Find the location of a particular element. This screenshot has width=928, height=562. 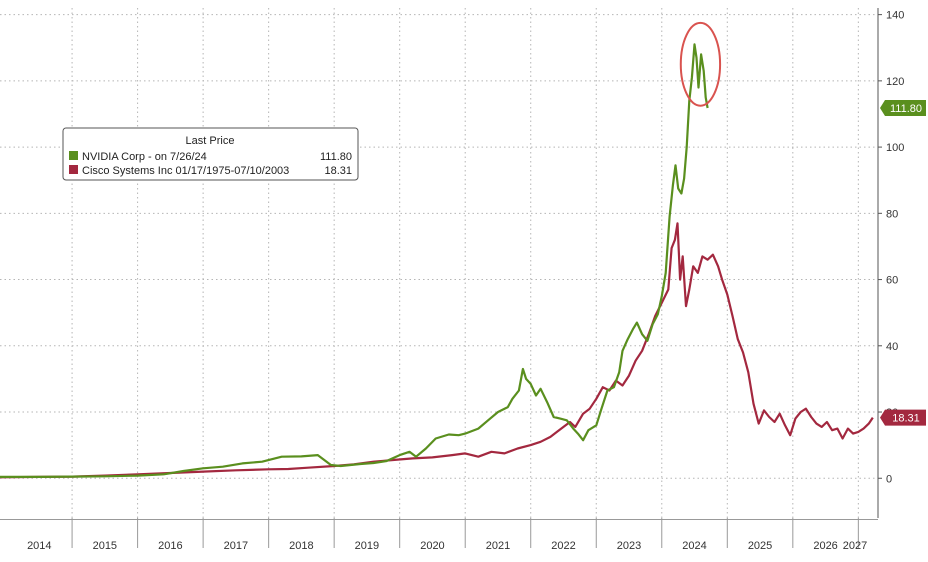

last-value-badge-nvidia: 111.80 is located at coordinates (903, 108).